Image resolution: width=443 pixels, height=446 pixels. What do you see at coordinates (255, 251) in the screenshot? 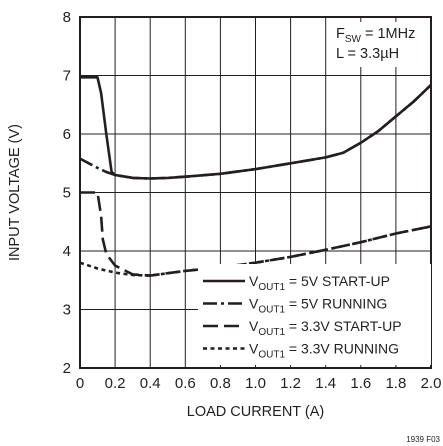
I see `series-3v3-running` at bounding box center [255, 251].